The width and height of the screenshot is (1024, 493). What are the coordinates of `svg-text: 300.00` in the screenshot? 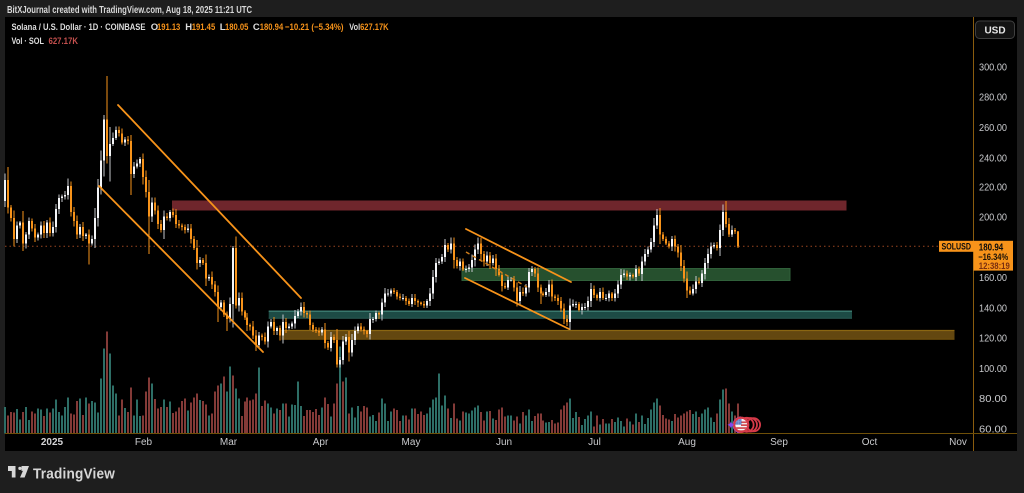 It's located at (993, 67).